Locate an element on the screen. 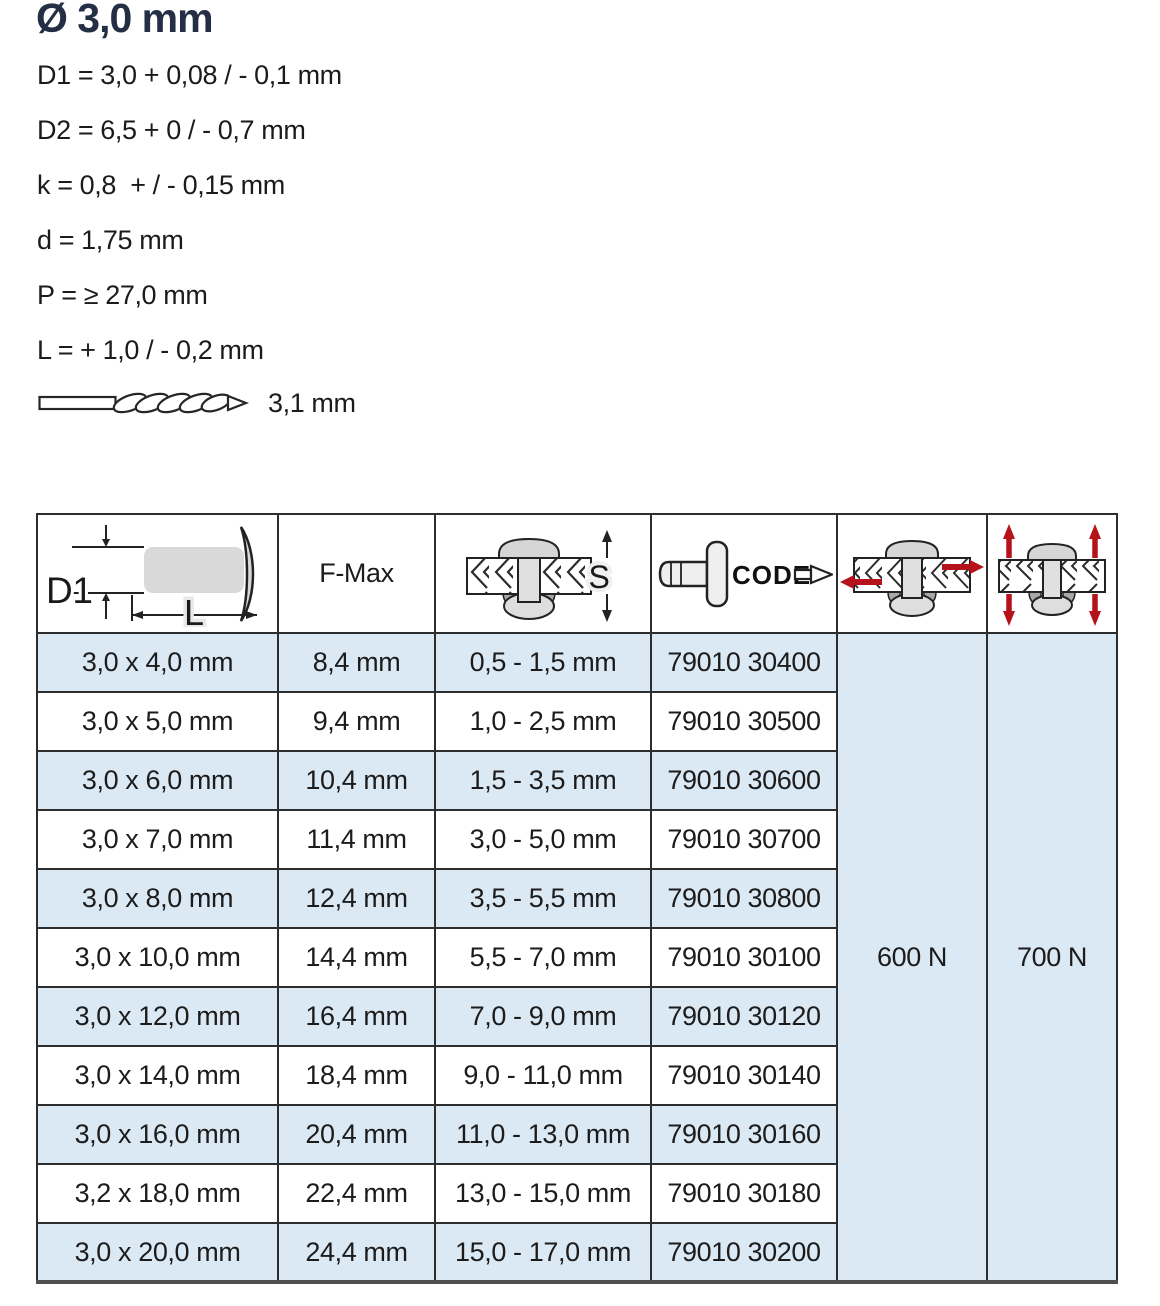  drill-bit-icon is located at coordinates (144, 403).